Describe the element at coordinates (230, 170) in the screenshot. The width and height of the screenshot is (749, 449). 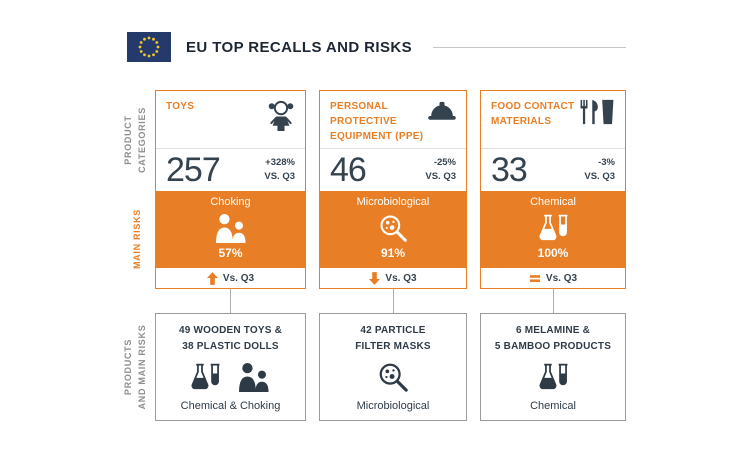
I see `recall-count-row: 257 +328% VS. Q3` at that location.